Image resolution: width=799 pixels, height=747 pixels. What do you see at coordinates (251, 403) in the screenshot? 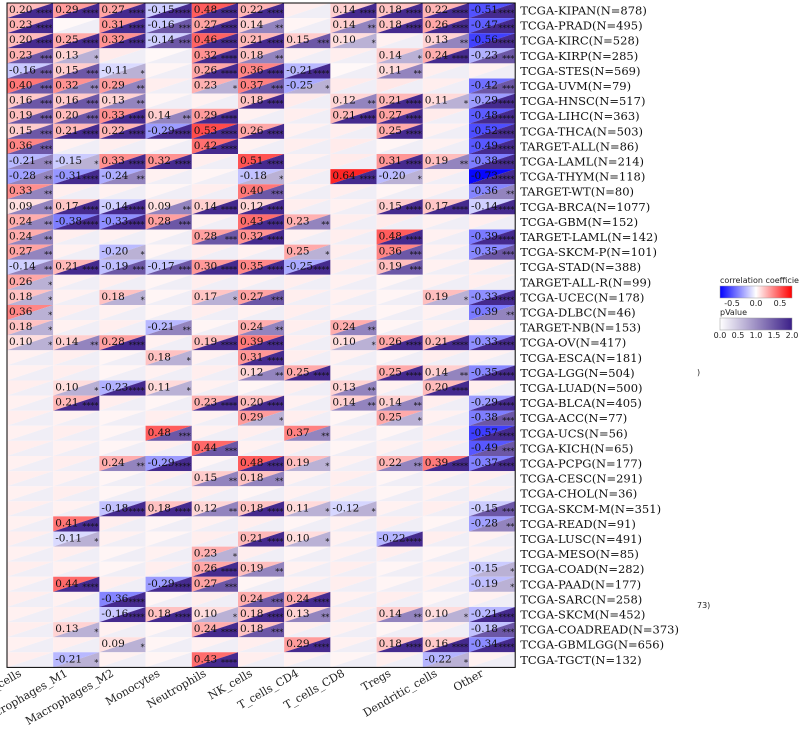
I see `cell-value: 0.20` at bounding box center [251, 403].